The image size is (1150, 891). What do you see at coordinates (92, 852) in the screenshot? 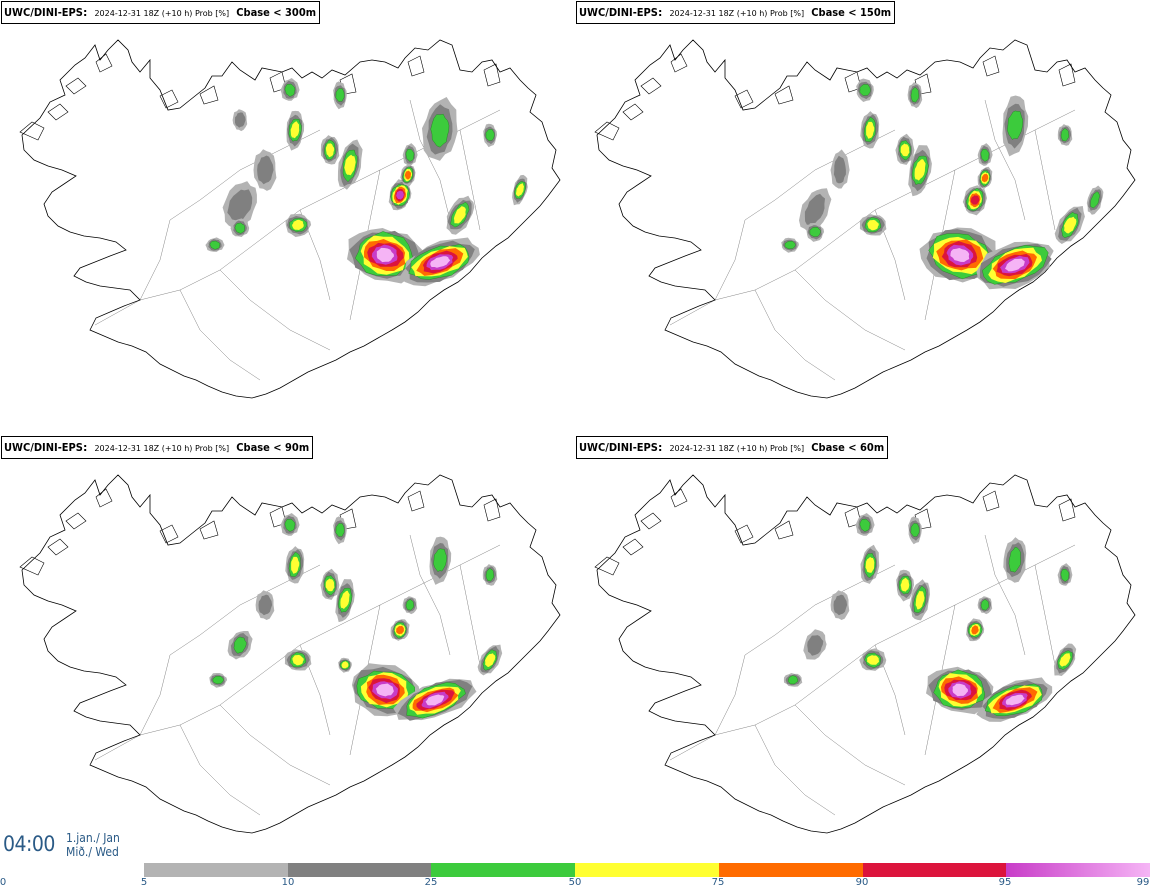
I see `date-line-2: Mið./ Wed` at bounding box center [92, 852].